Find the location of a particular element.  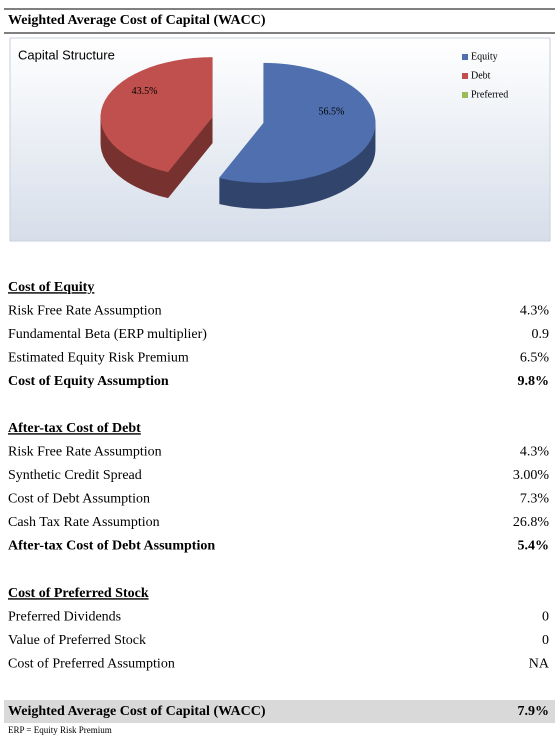

footnote: ERP = Equity Risk Premium is located at coordinates (60, 730).